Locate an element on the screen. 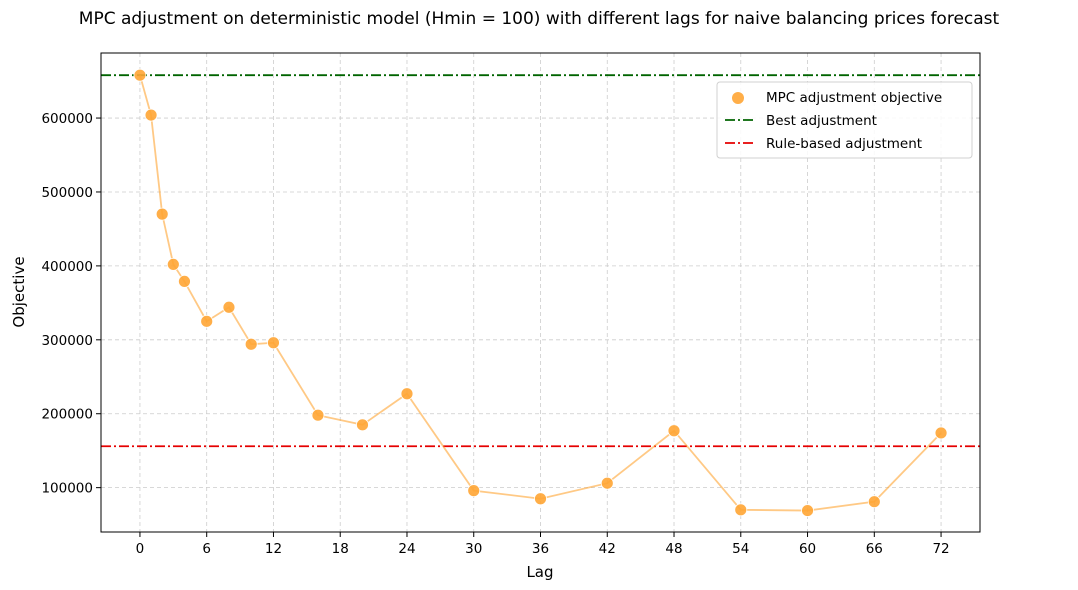 The image size is (1078, 590). y-tick-label: 500000 is located at coordinates (67, 193).